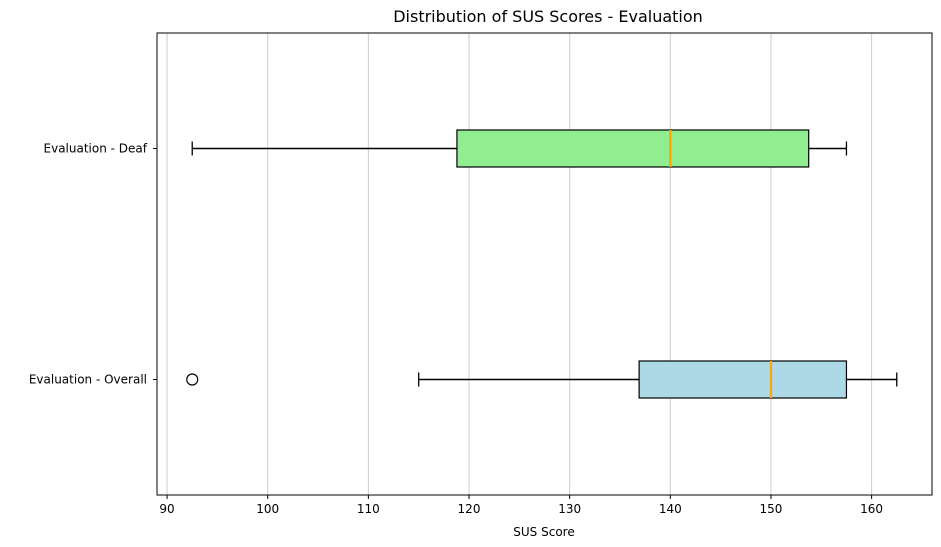 The image size is (941, 547). What do you see at coordinates (569, 509) in the screenshot?
I see `x-tick-label: 130` at bounding box center [569, 509].